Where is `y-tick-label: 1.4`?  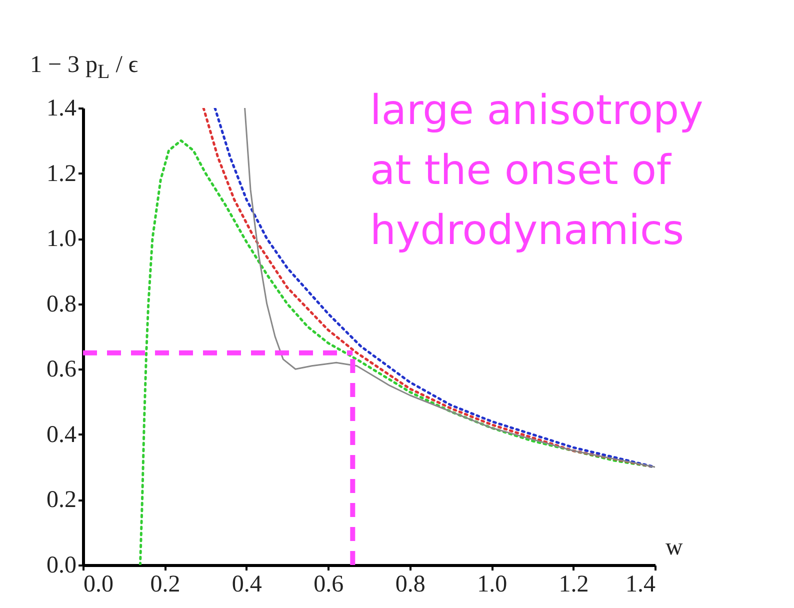
y-tick-label: 1.4 is located at coordinates (61, 109).